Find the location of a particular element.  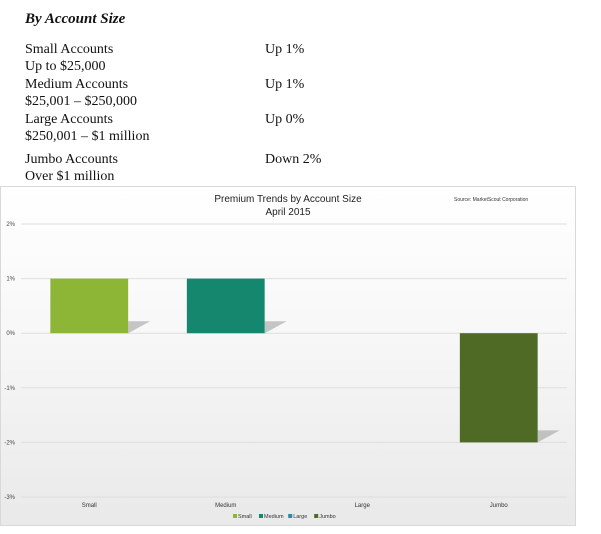

account-range: Over $1 million is located at coordinates (70, 176).